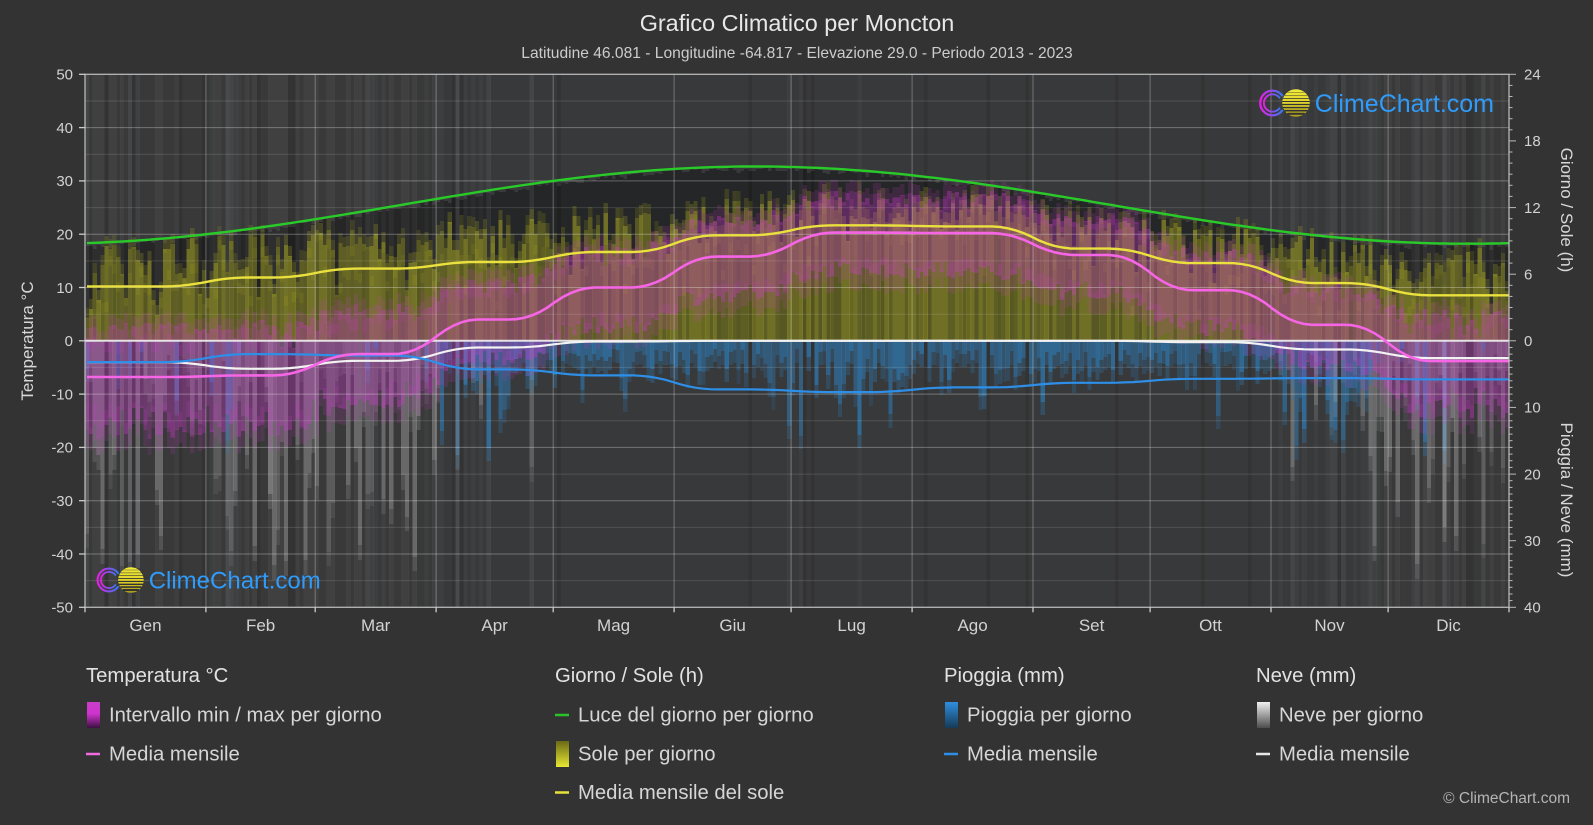  What do you see at coordinates (376, 625) in the screenshot?
I see `svg-text: Mar` at bounding box center [376, 625].